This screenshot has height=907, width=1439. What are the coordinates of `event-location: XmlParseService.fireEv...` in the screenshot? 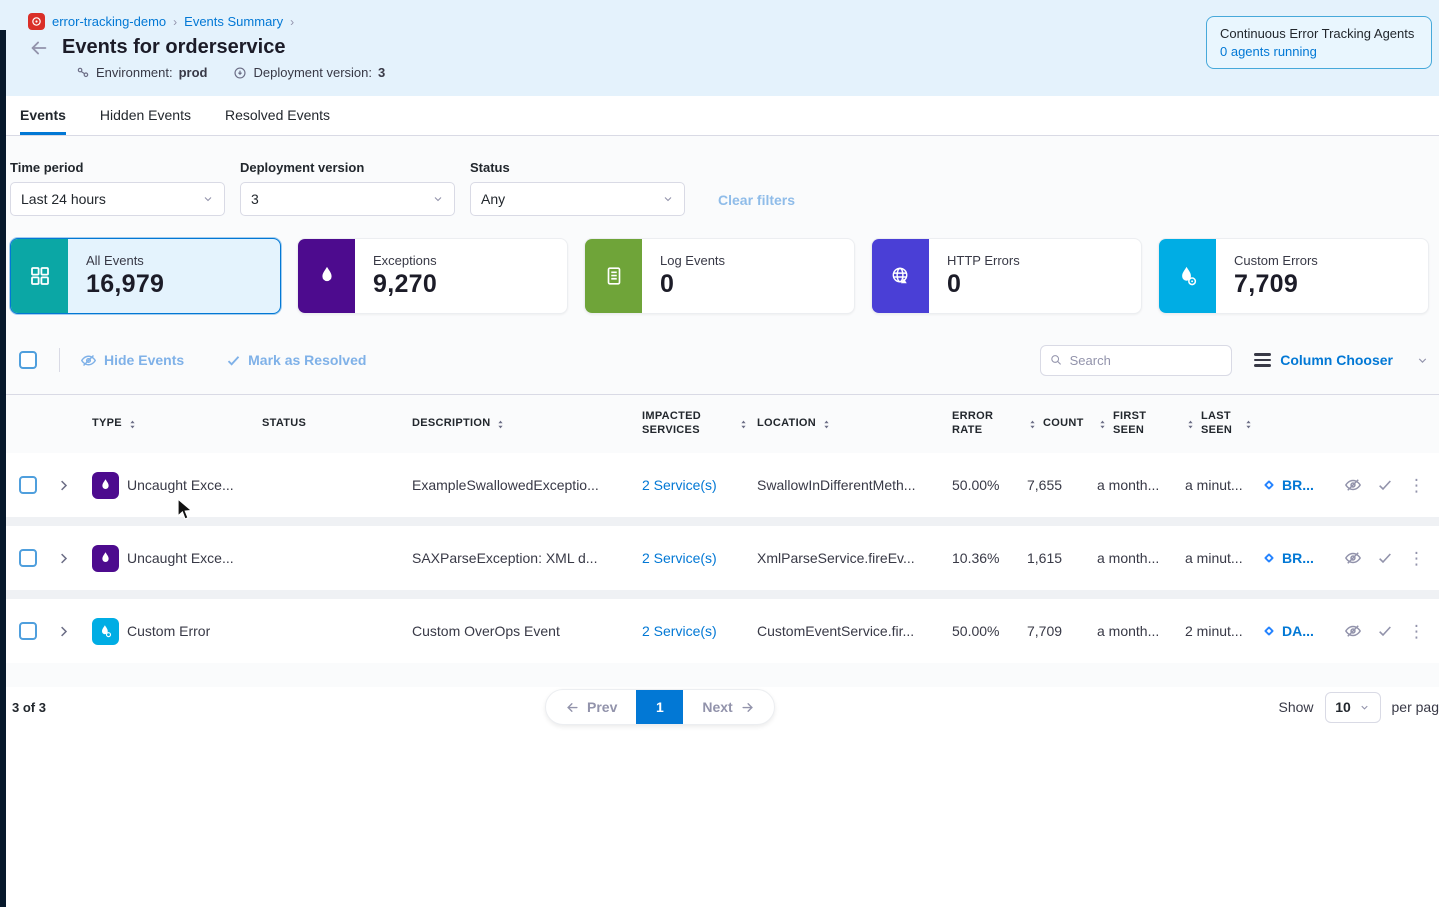 It's located at (836, 558).